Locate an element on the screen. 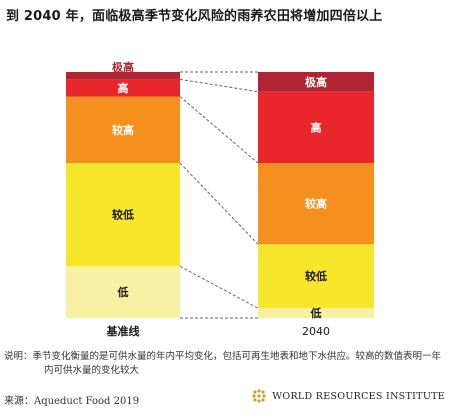 This screenshot has width=455, height=416. wri-logo-icon is located at coordinates (259, 396).